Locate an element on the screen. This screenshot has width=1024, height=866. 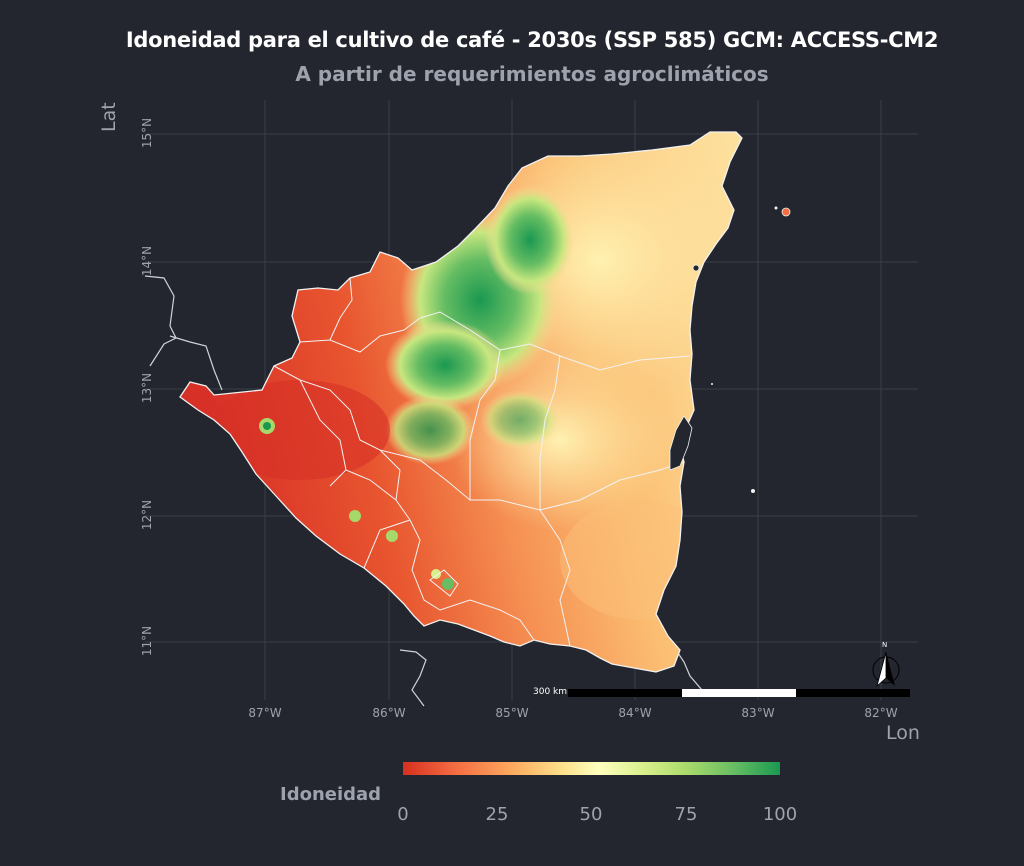
legend-title: Idoneidad is located at coordinates (331, 794).